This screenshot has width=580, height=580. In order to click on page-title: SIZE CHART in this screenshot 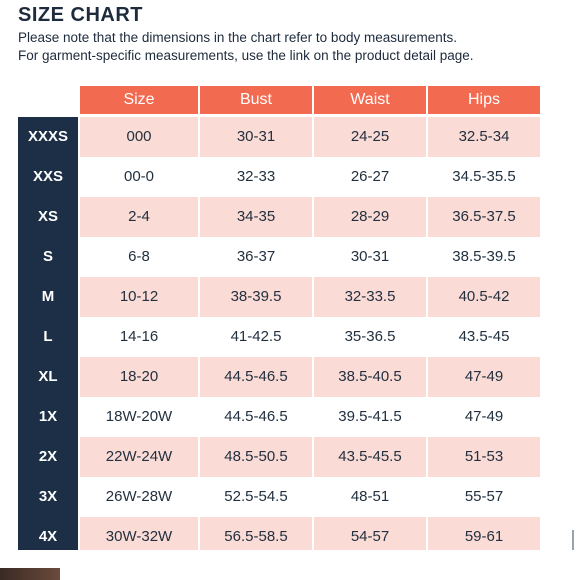, I will do `click(80, 15)`.